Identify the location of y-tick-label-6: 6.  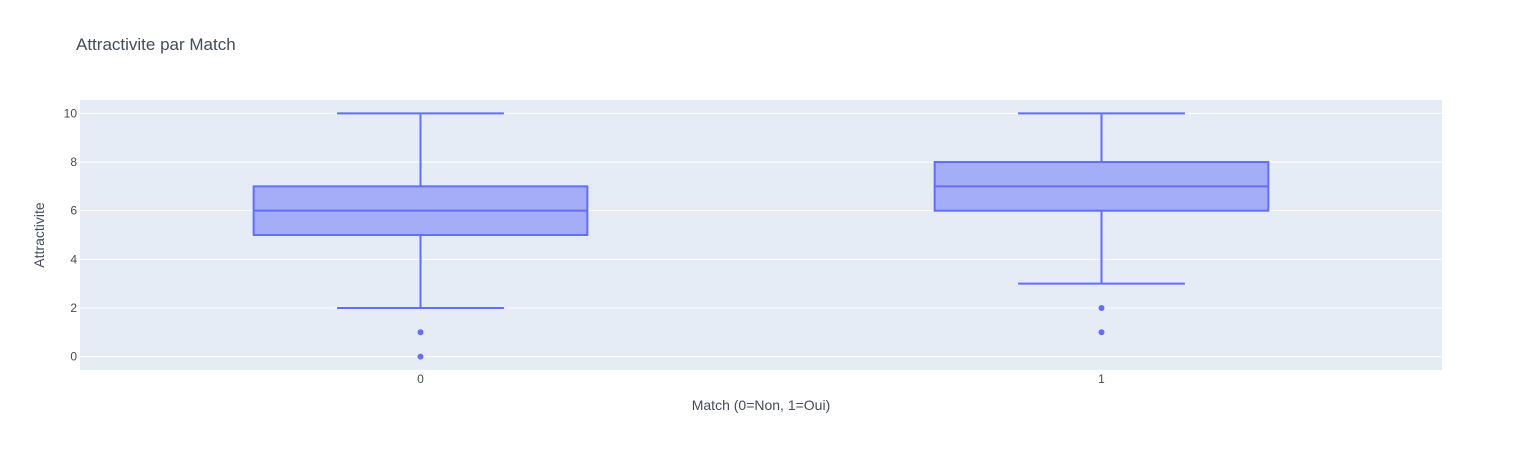
(73, 211).